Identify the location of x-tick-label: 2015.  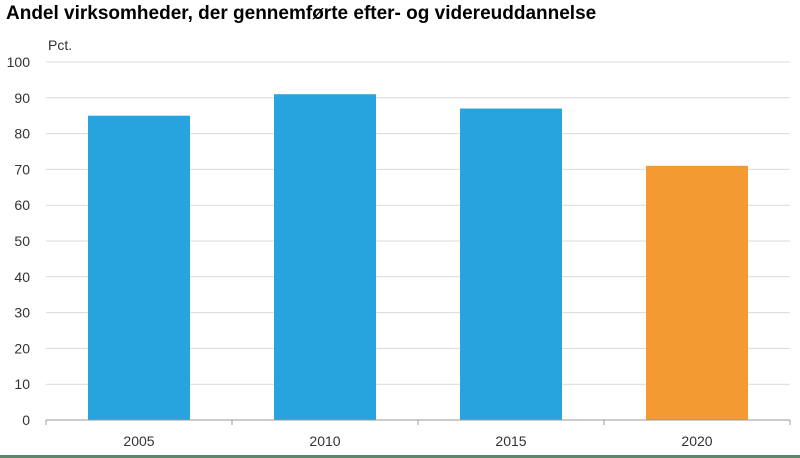
(510, 441).